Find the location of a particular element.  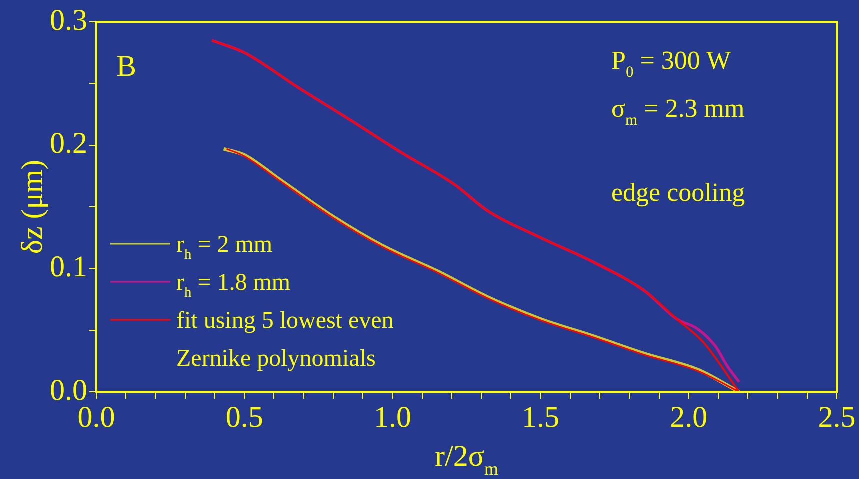

legend-label: fit using 5 lowest even Zernike polynomials is located at coordinates (285, 340).